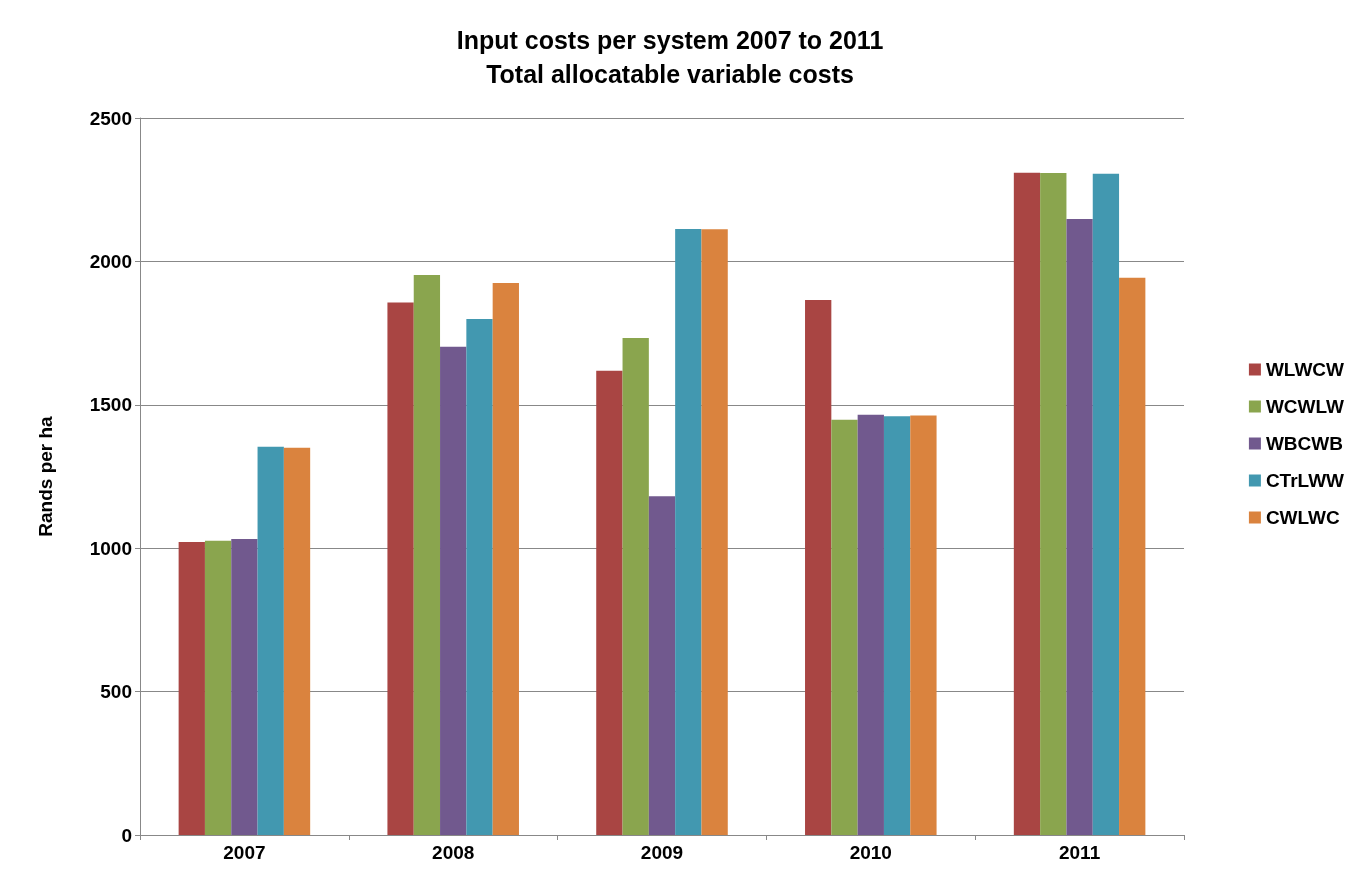 The width and height of the screenshot is (1369, 887). Describe the element at coordinates (453, 852) in the screenshot. I see `x-tick-label: 2008` at that location.